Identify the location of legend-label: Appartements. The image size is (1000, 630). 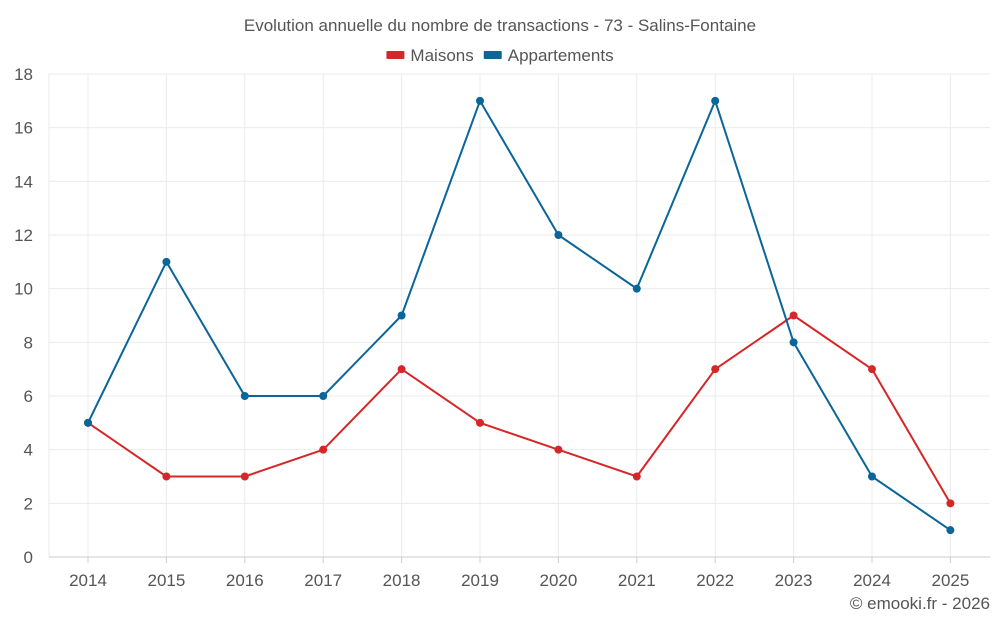
(561, 55).